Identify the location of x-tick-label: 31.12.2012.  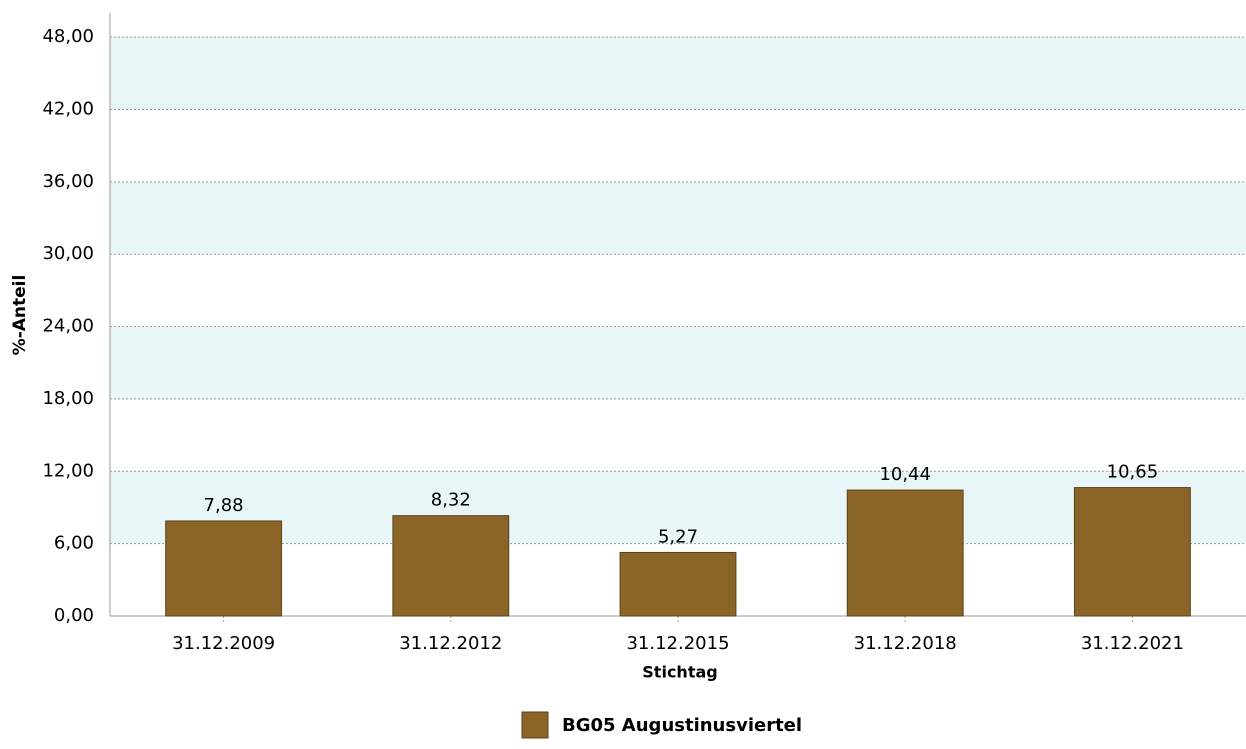
(450, 643).